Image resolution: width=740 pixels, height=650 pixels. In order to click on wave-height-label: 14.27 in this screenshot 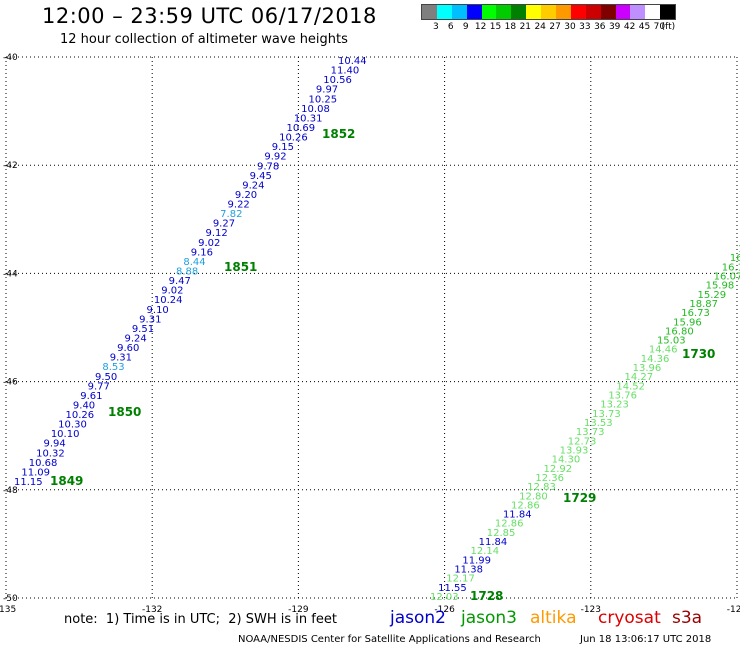, I will do `click(639, 377)`.